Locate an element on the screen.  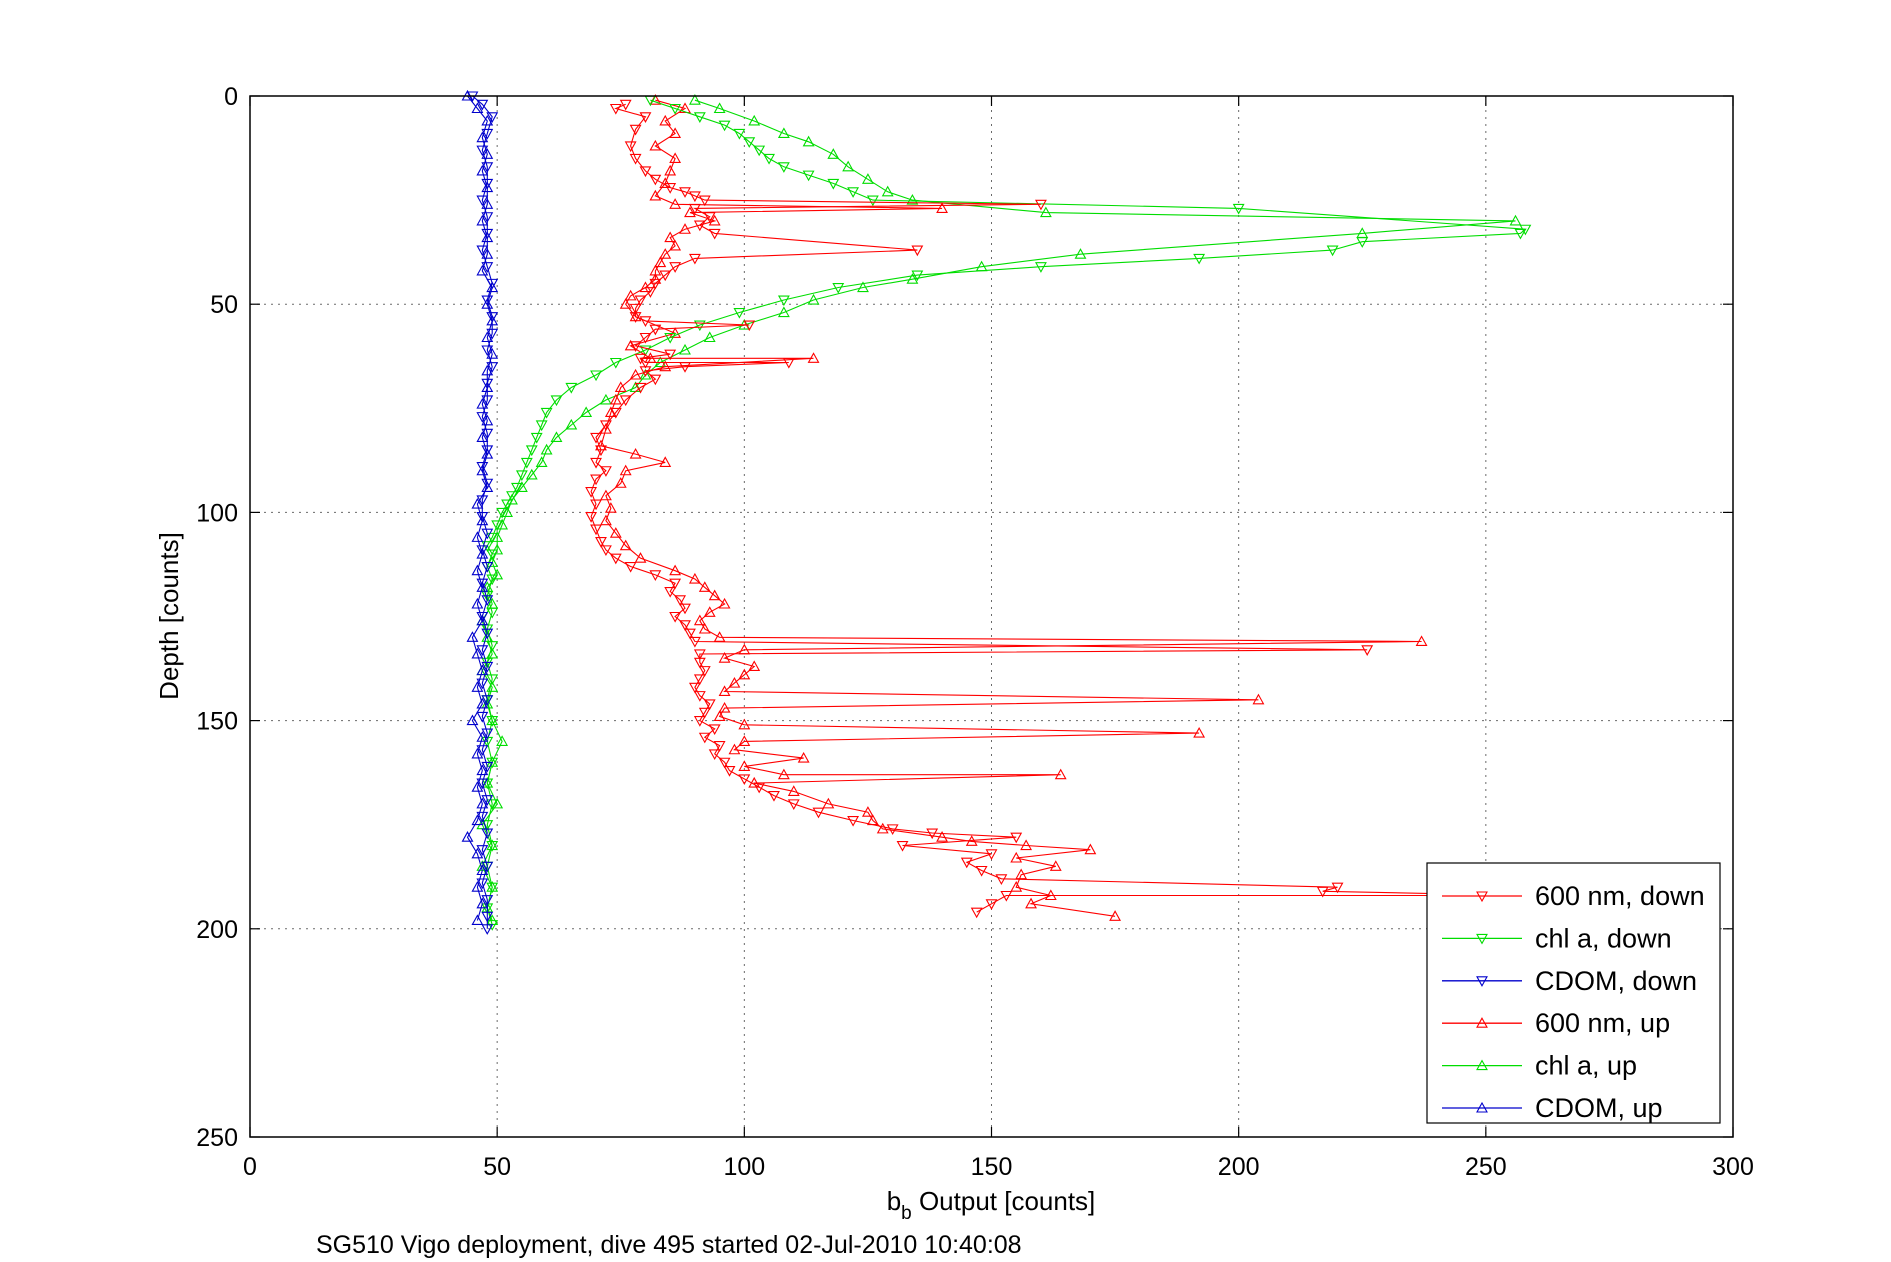
legend-entry: chl a, down is located at coordinates (1557, 938).